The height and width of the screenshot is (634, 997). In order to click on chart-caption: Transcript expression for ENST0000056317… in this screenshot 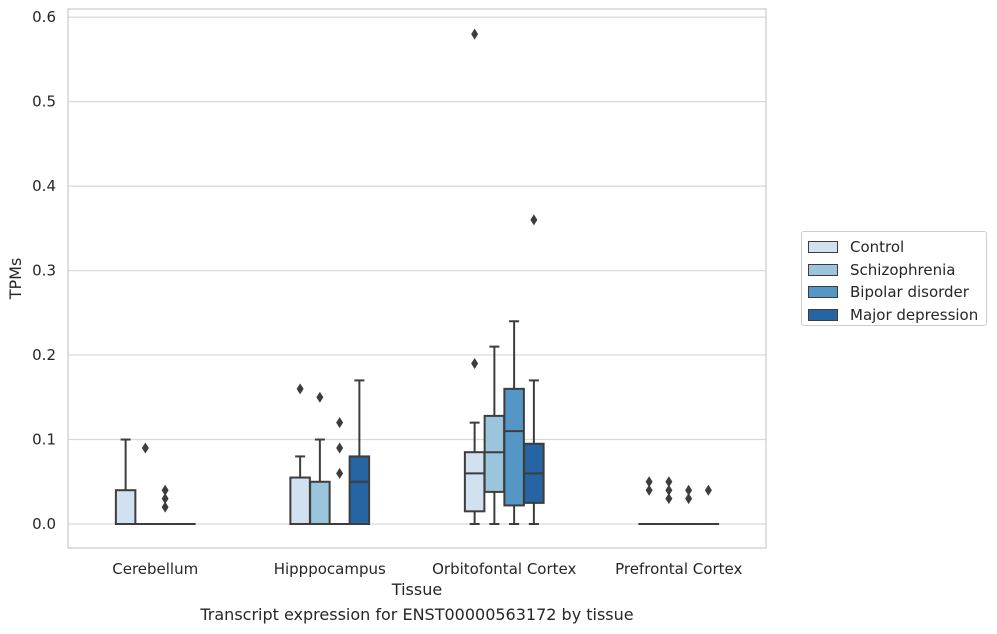, I will do `click(417, 614)`.